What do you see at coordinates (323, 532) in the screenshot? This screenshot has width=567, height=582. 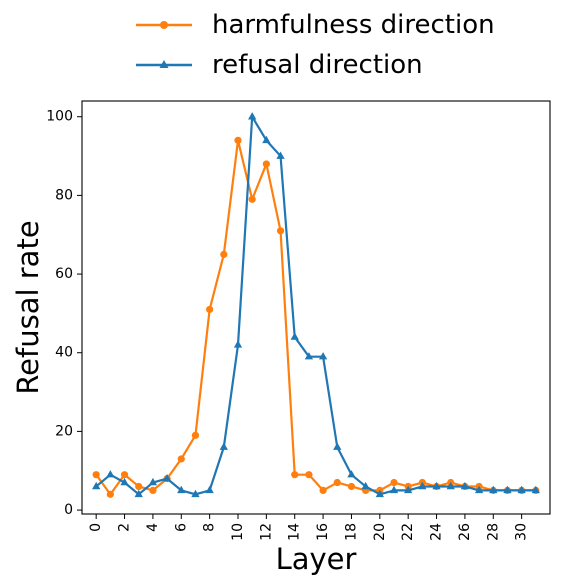 I see `x-tick-label: 16` at bounding box center [323, 532].